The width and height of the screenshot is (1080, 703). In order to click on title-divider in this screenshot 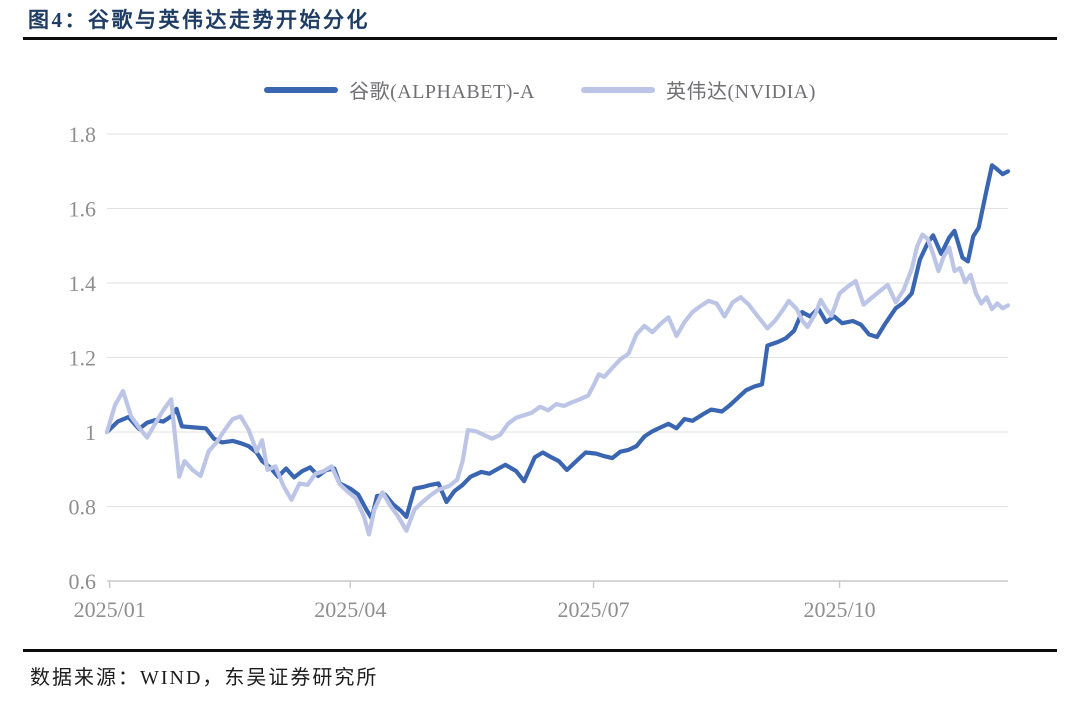, I will do `click(540, 38)`.